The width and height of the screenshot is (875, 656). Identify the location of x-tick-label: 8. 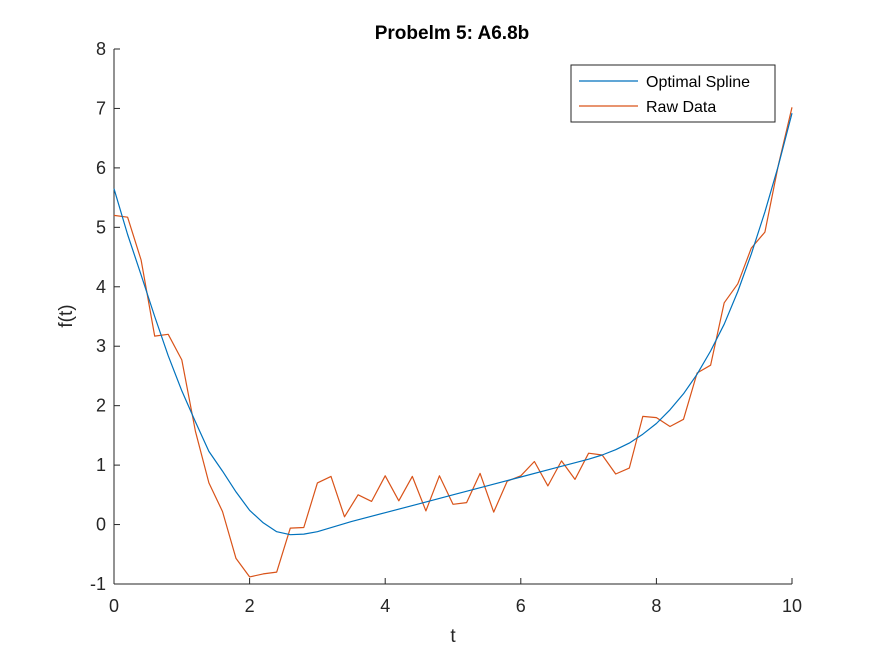
(656, 606).